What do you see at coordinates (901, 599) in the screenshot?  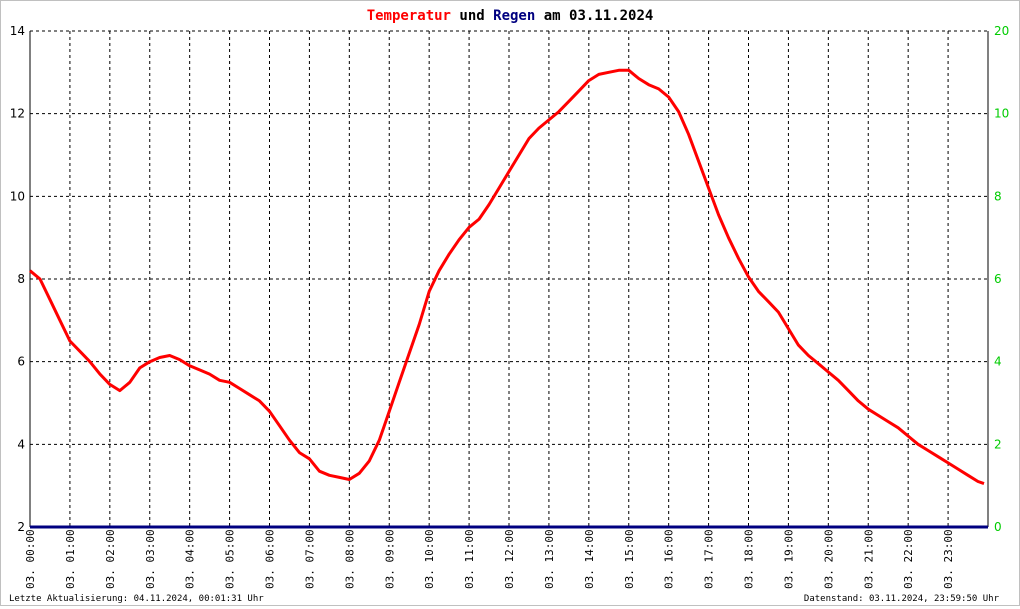 I see `footer-data-status: Datenstand: 03.11.2024, 23:59:50 Uhr` at bounding box center [901, 599].